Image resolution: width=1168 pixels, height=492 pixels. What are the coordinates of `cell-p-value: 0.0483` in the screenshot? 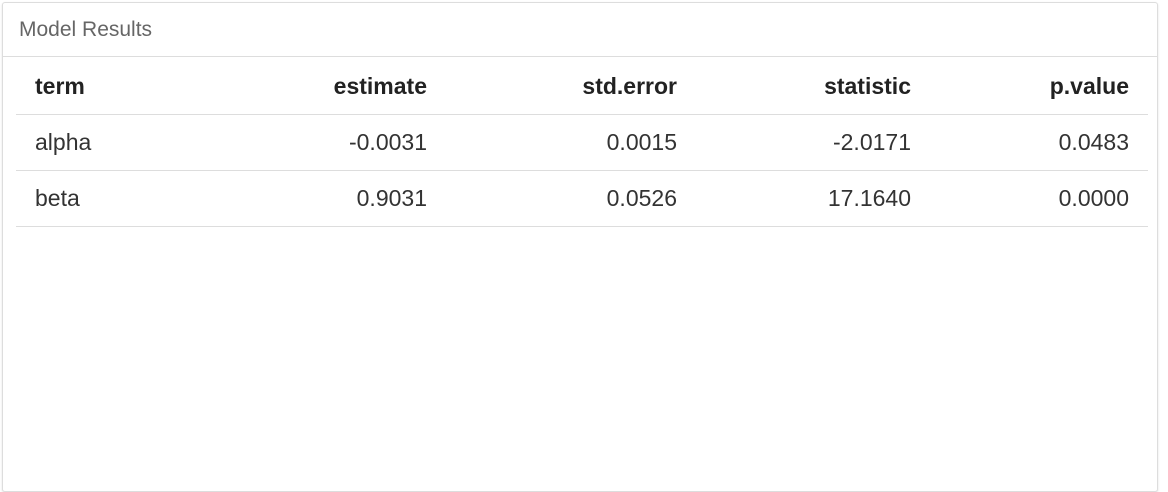 It's located at (1039, 142).